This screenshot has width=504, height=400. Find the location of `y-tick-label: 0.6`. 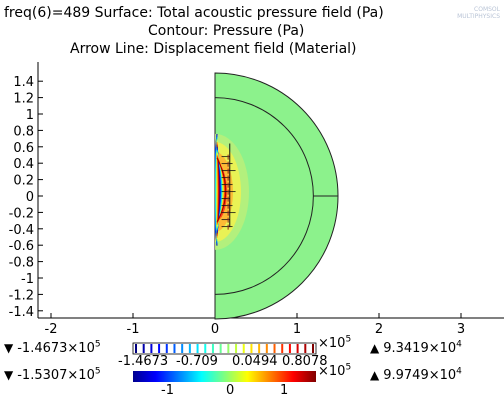

y-tick-label: 0.6 is located at coordinates (23, 148).